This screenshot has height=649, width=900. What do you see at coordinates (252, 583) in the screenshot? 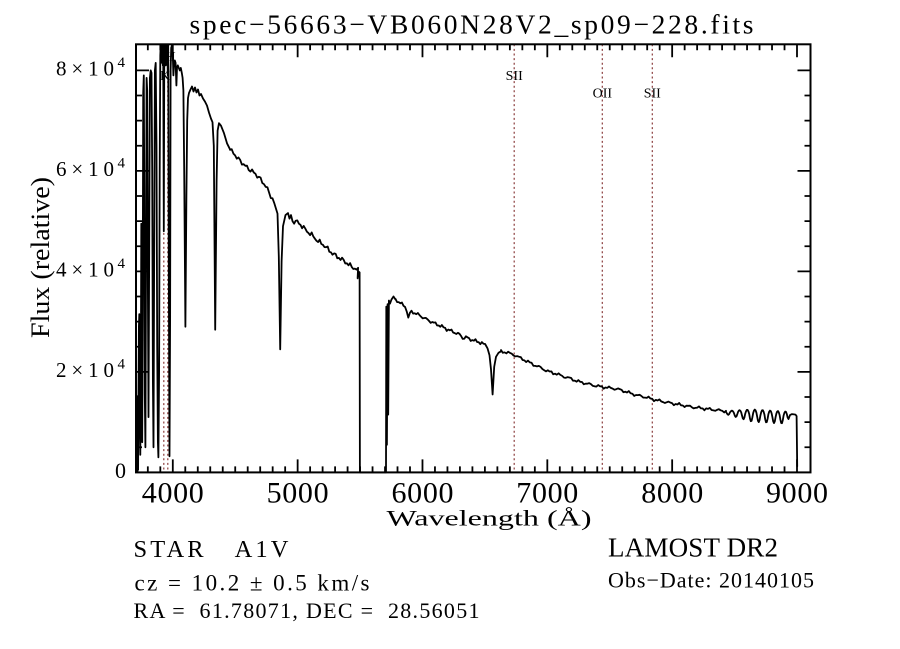
I see `svg-text: cz = 10.2 ± 0.5 km/s` at bounding box center [252, 583].